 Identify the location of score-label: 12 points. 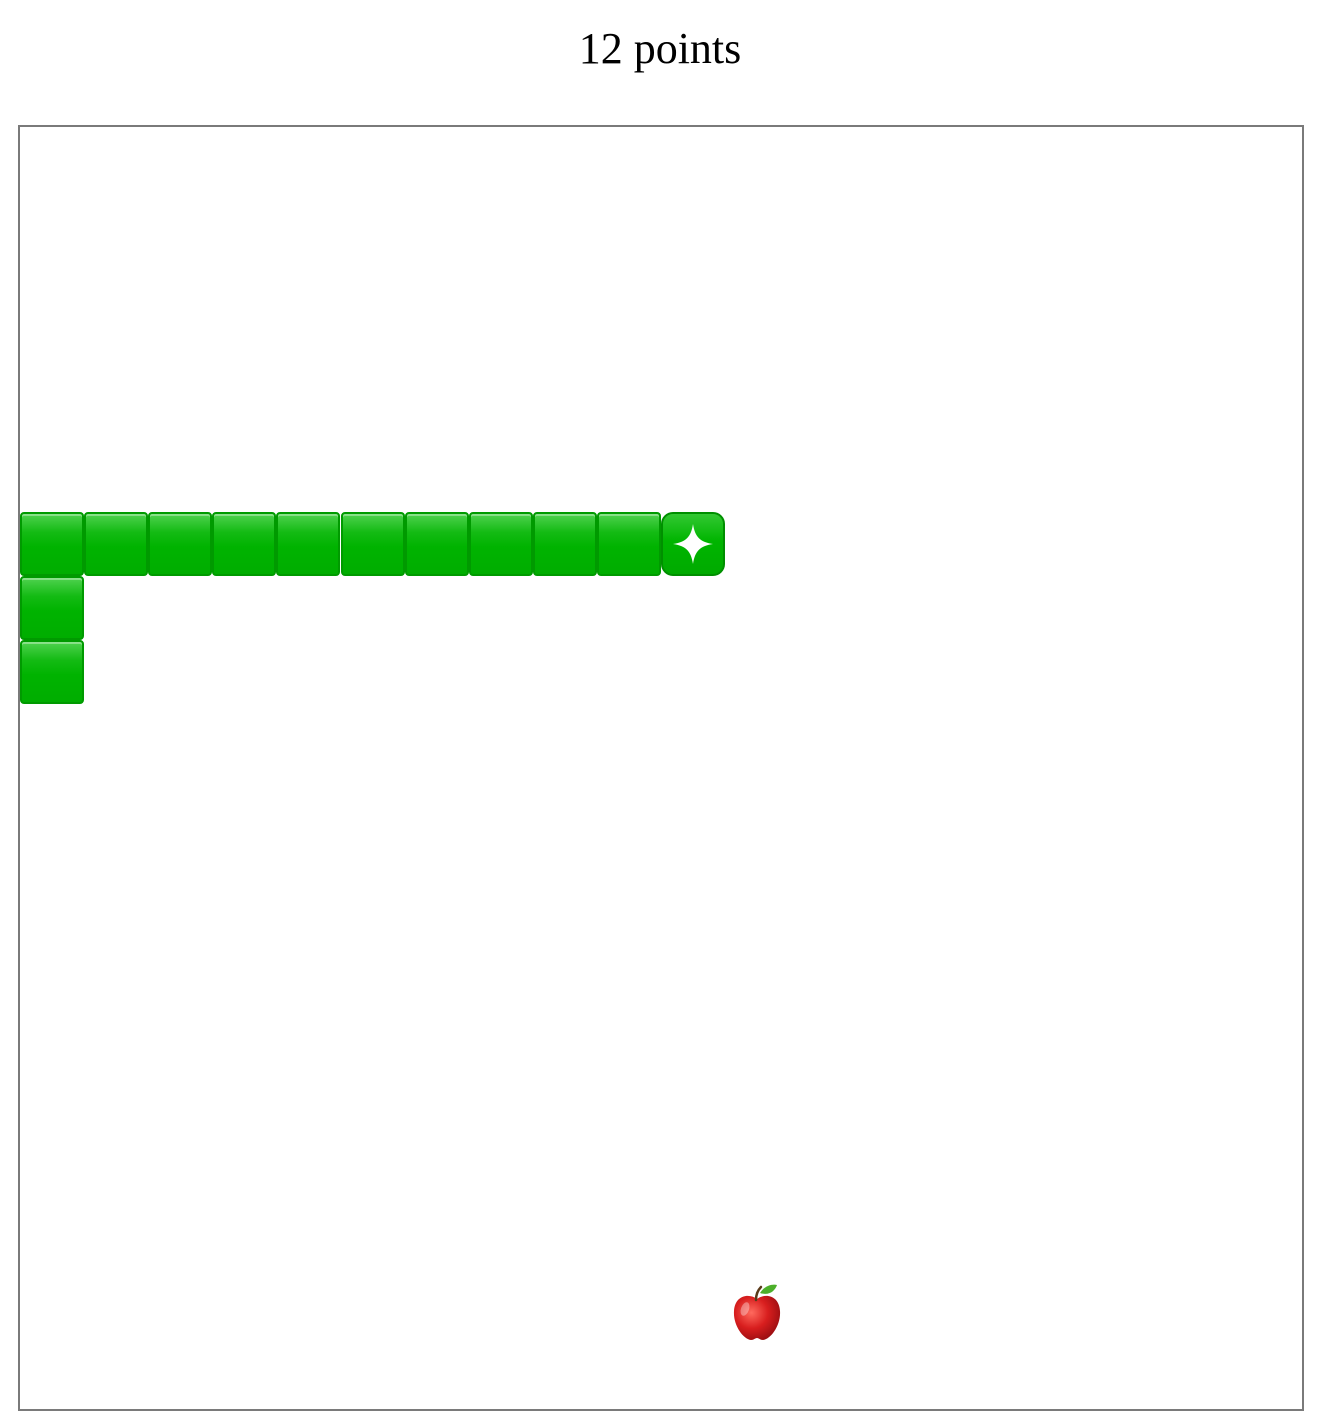
(660, 48).